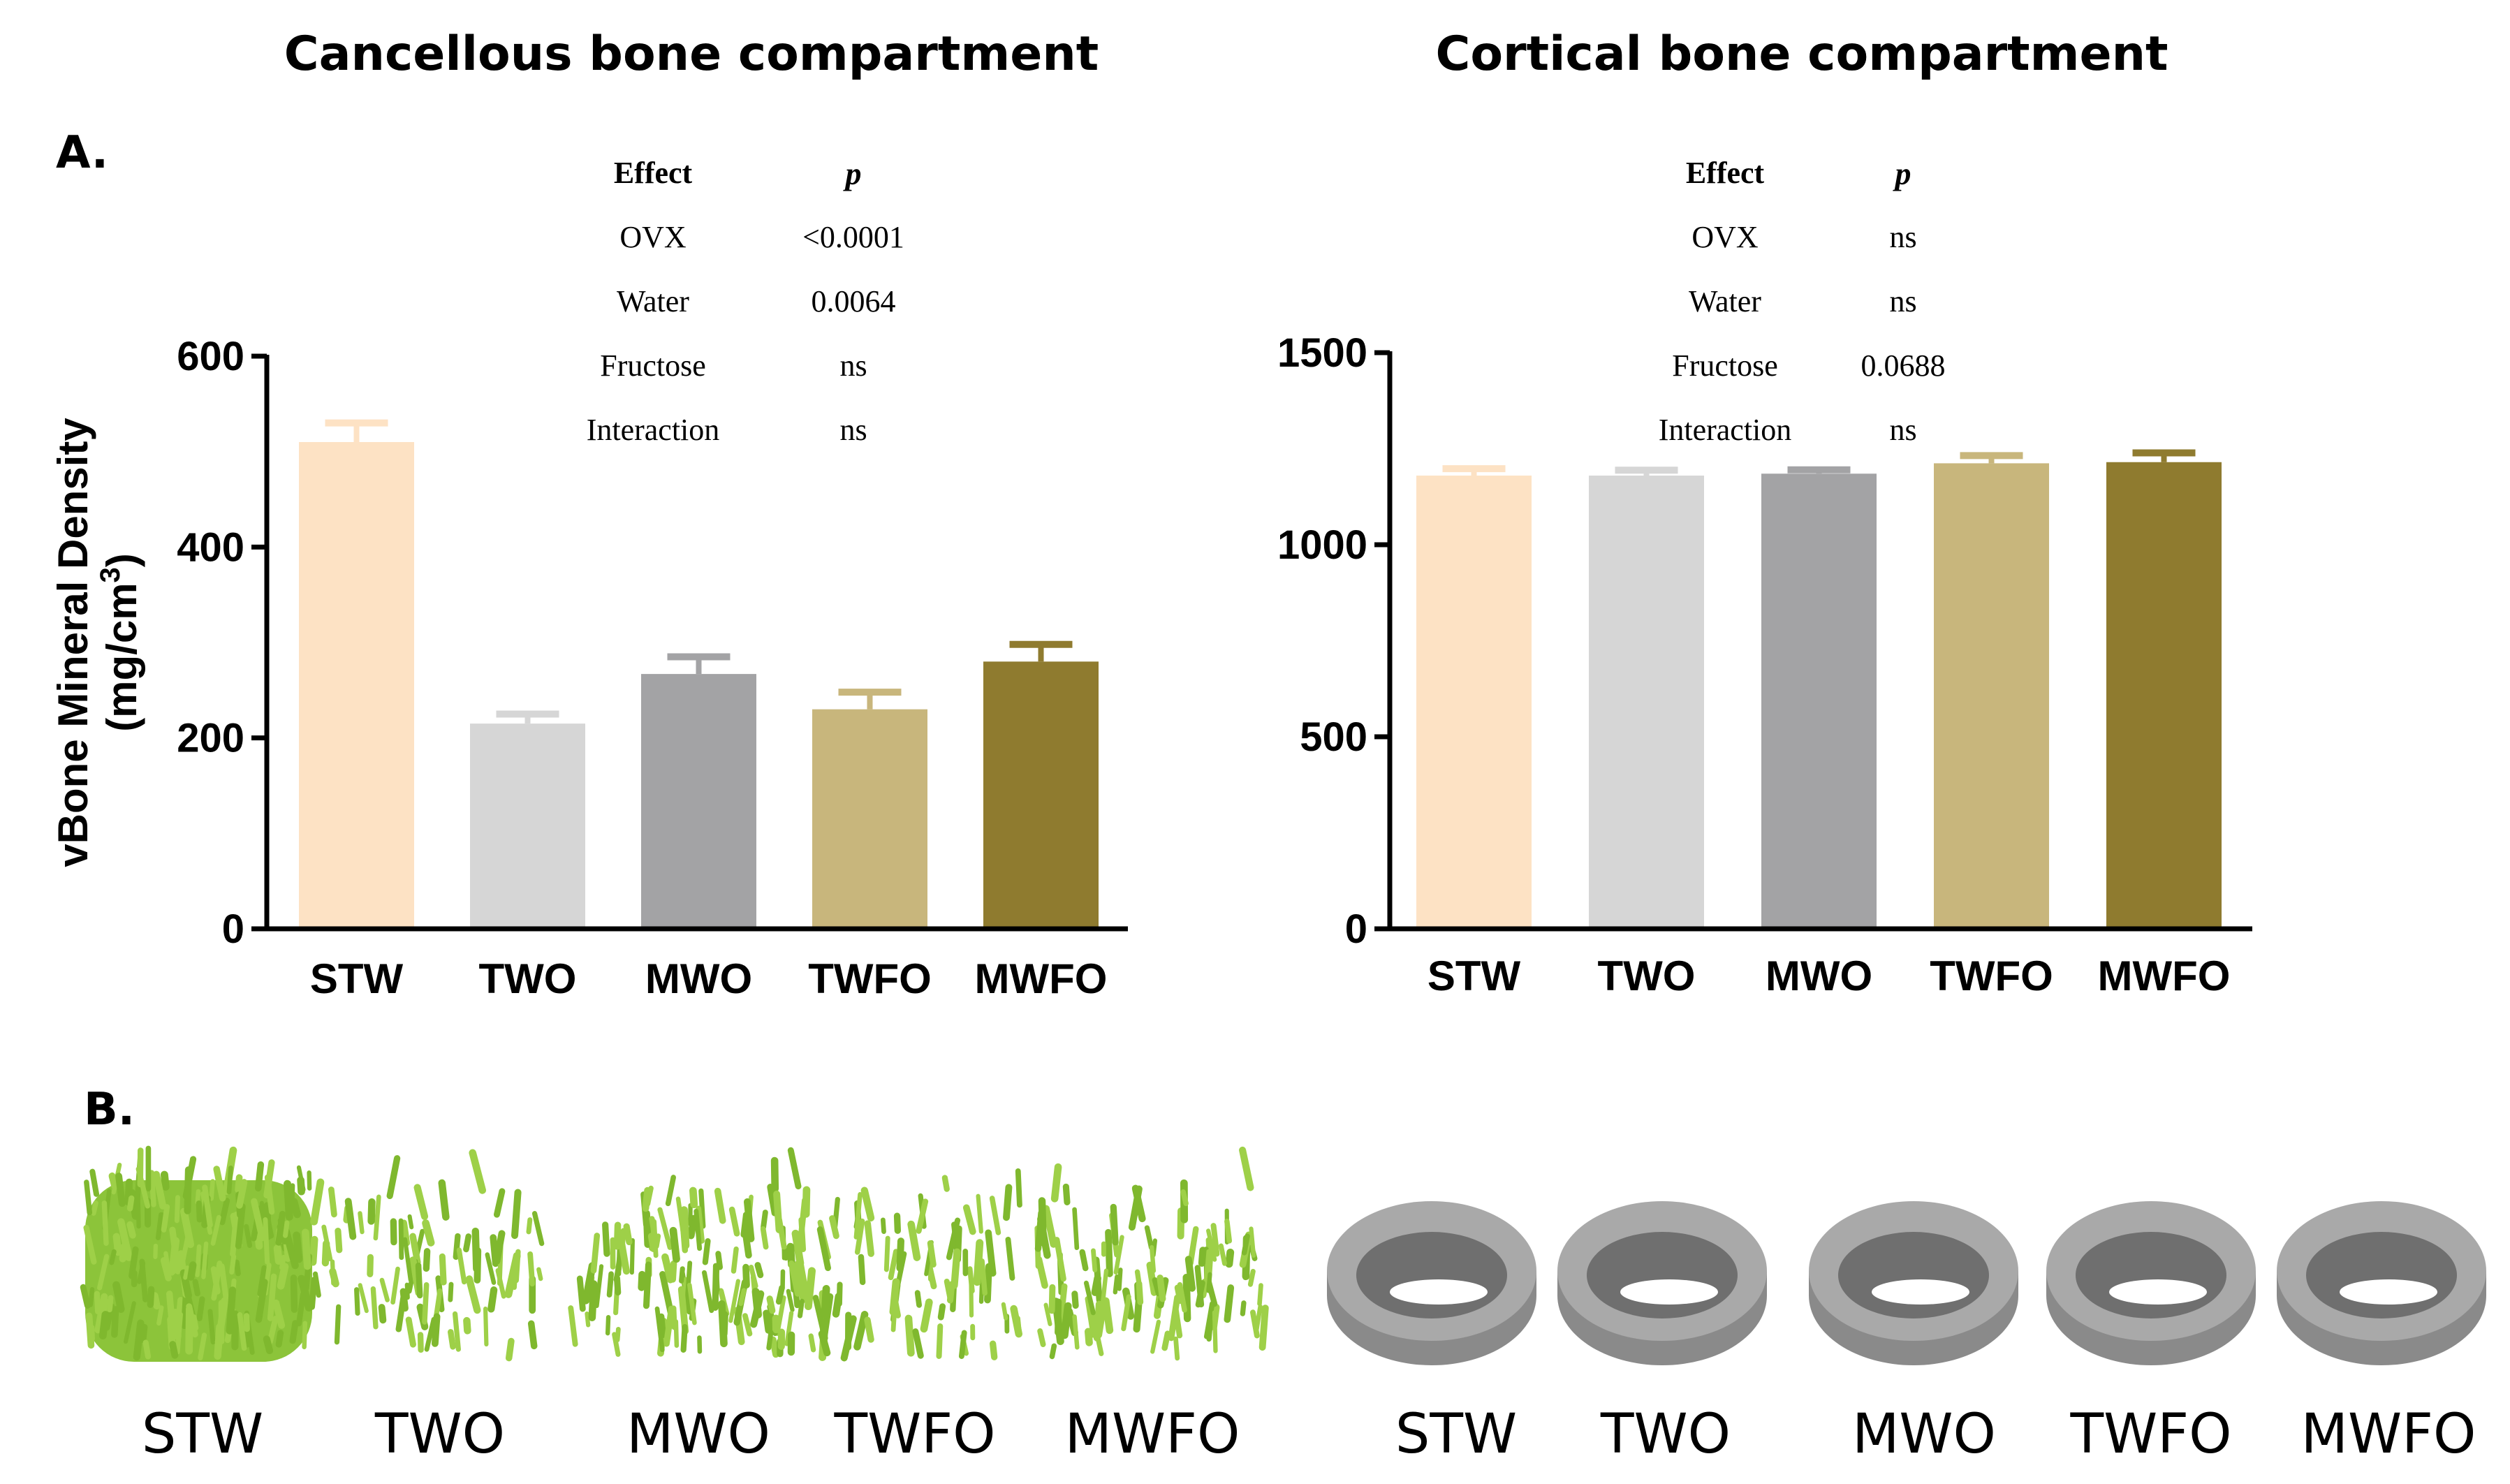  Describe the element at coordinates (1819, 976) in the screenshot. I see `category-label: MWO` at that location.